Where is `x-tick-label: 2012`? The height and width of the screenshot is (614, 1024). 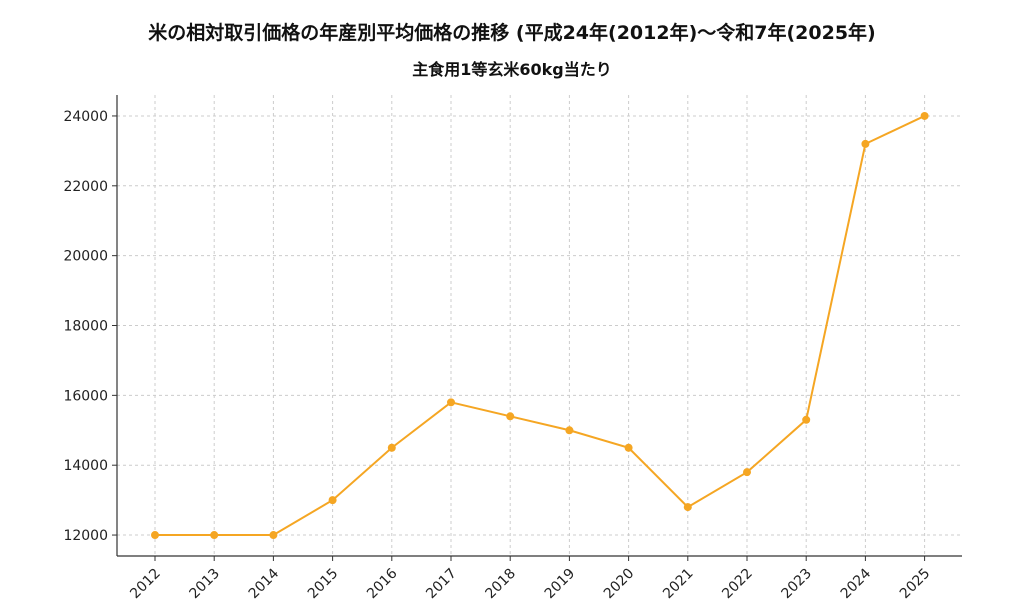 x-tick-label: 2012 is located at coordinates (145, 584).